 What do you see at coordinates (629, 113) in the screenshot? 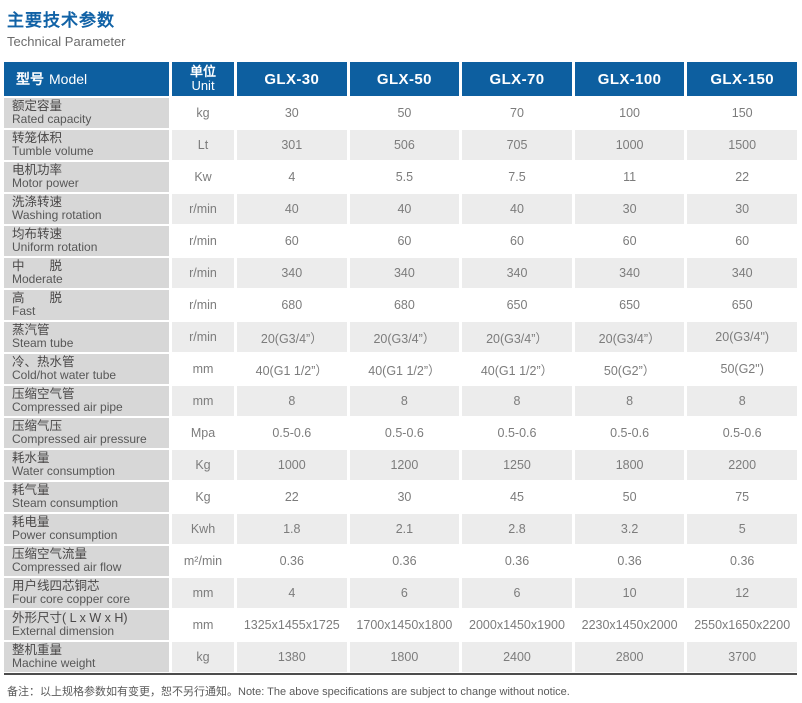
I see `value-glx-100: 100` at bounding box center [629, 113].